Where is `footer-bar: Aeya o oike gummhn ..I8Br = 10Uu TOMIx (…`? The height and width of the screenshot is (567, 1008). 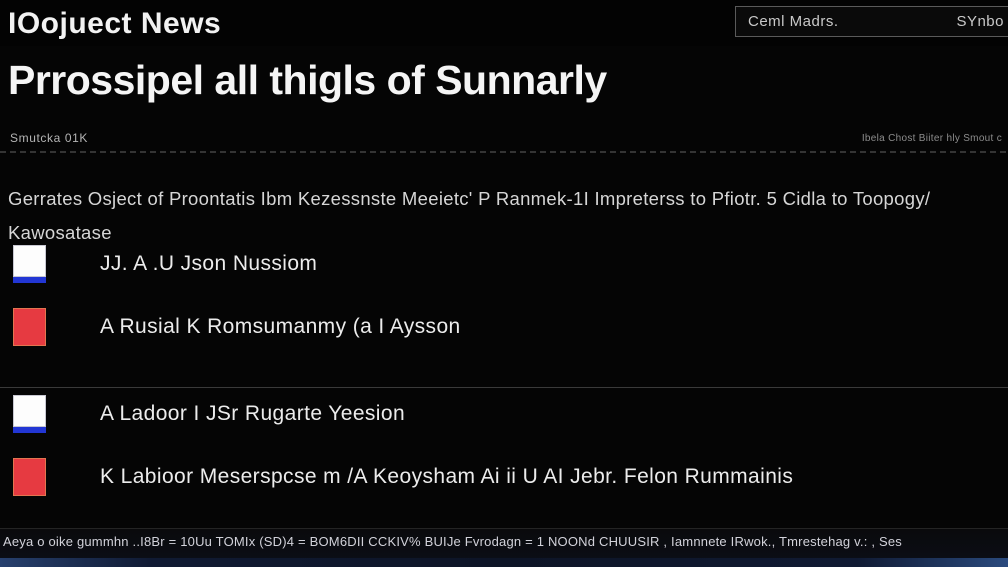 footer-bar: Aeya o oike gummhn ..I8Br = 10Uu TOMIx (… is located at coordinates (504, 547).